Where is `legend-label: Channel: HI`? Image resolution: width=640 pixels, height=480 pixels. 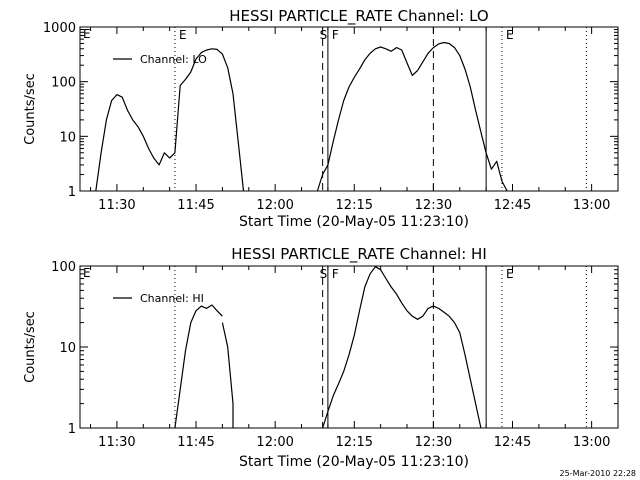 legend-label: Channel: HI is located at coordinates (172, 298).